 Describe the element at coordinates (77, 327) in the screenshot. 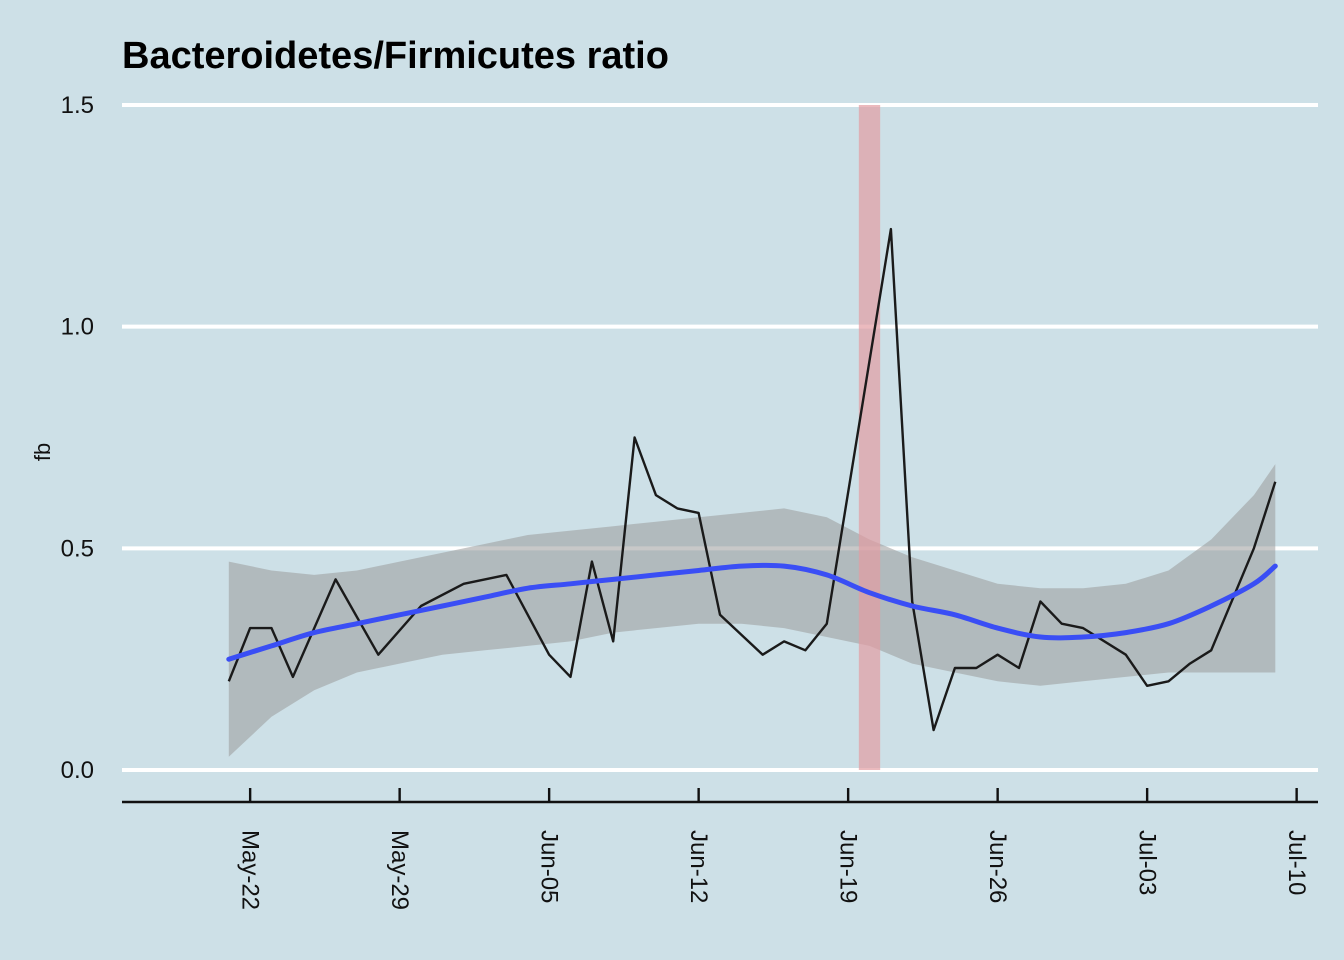

I see `y-tick-label: 1.0` at that location.